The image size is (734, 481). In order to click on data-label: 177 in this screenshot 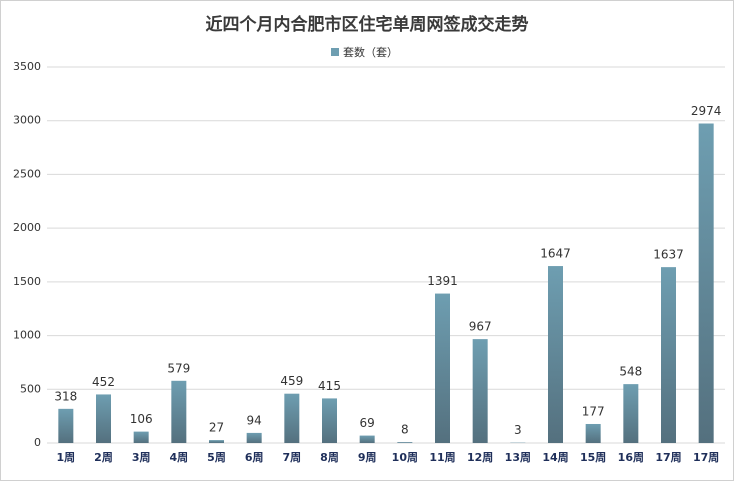, I will do `click(593, 411)`.